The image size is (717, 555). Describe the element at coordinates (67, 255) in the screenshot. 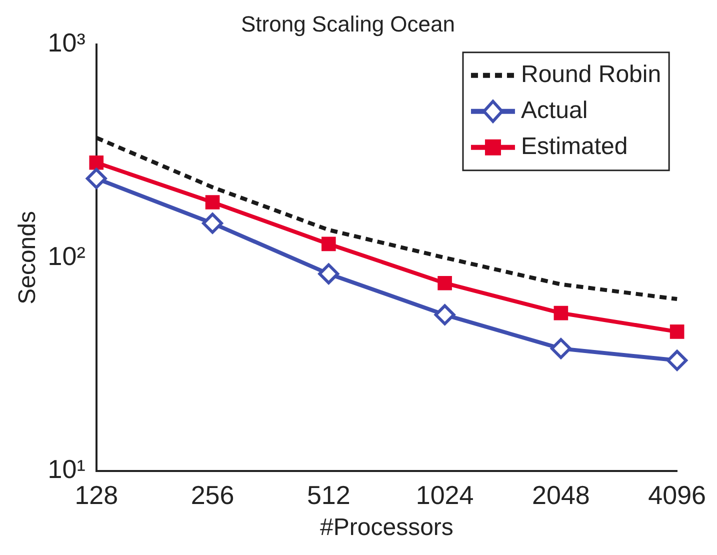

I see `y-tick-label: 10²` at that location.